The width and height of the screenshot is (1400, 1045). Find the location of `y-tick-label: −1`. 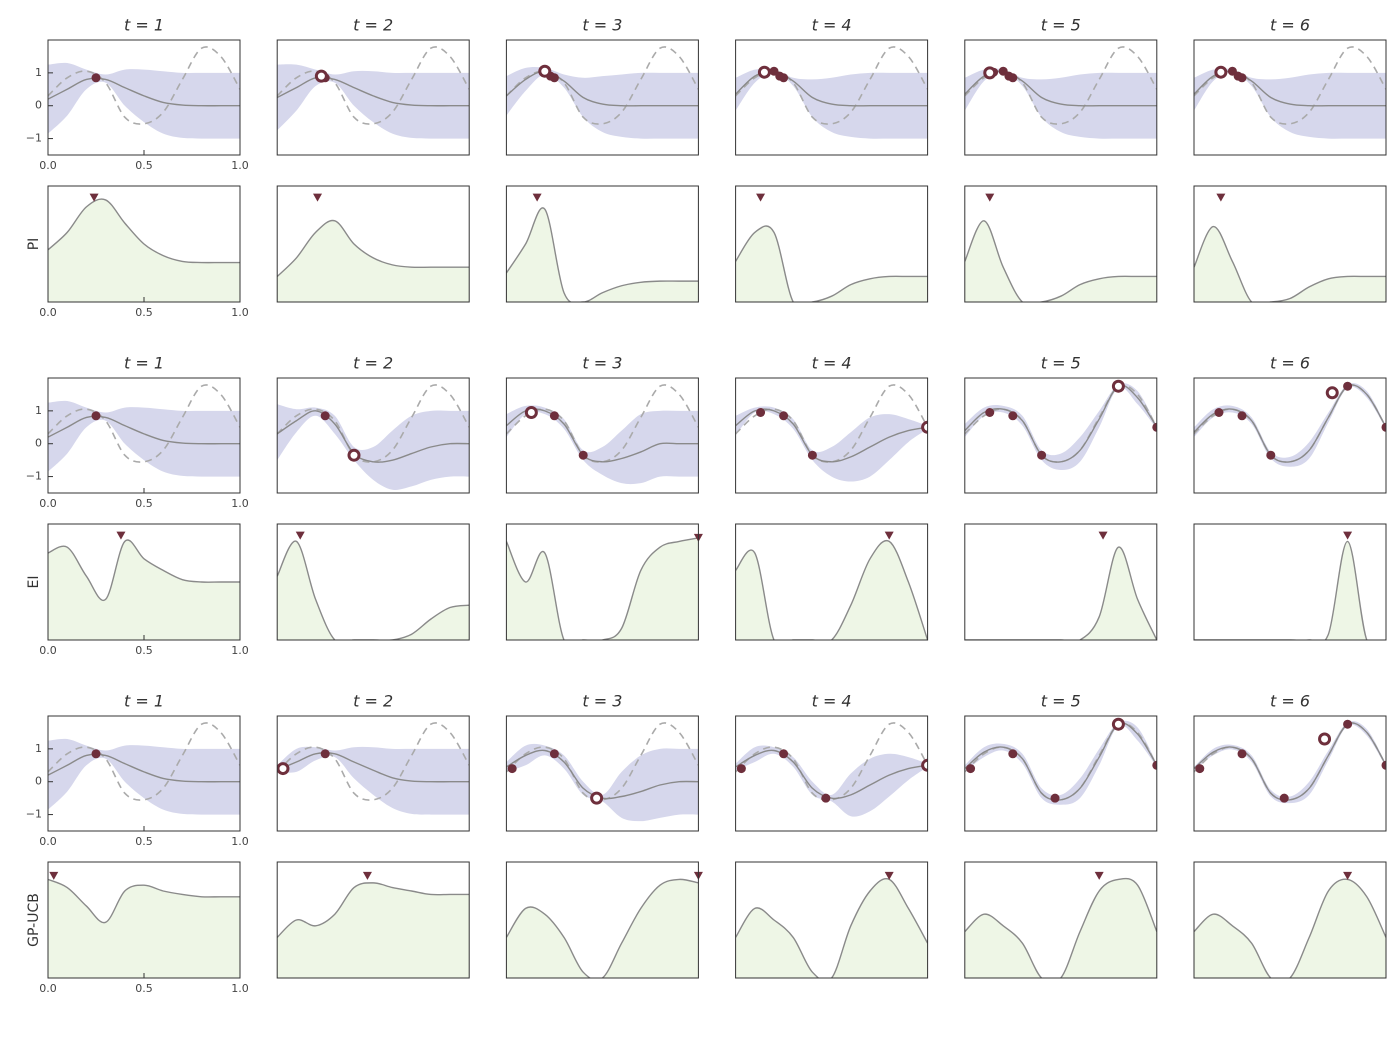

y-tick-label: −1 is located at coordinates (34, 476).